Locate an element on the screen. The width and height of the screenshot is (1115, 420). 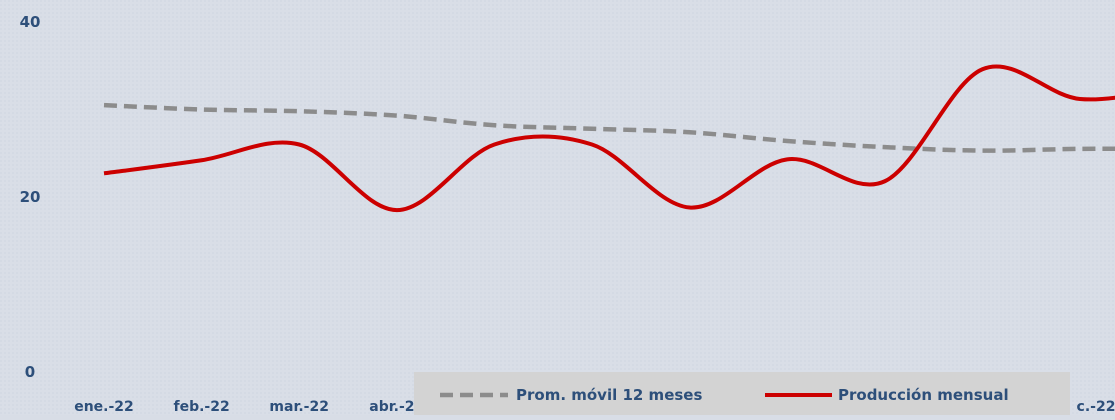
legend-box is located at coordinates (742, 393).